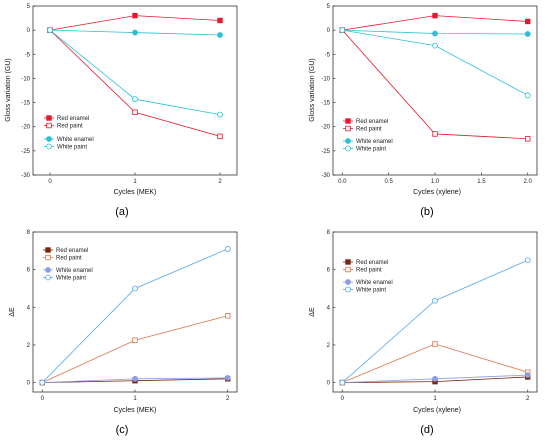 The width and height of the screenshot is (550, 443). What do you see at coordinates (329, 7) in the screenshot?
I see `y-tick-label: 5` at bounding box center [329, 7].